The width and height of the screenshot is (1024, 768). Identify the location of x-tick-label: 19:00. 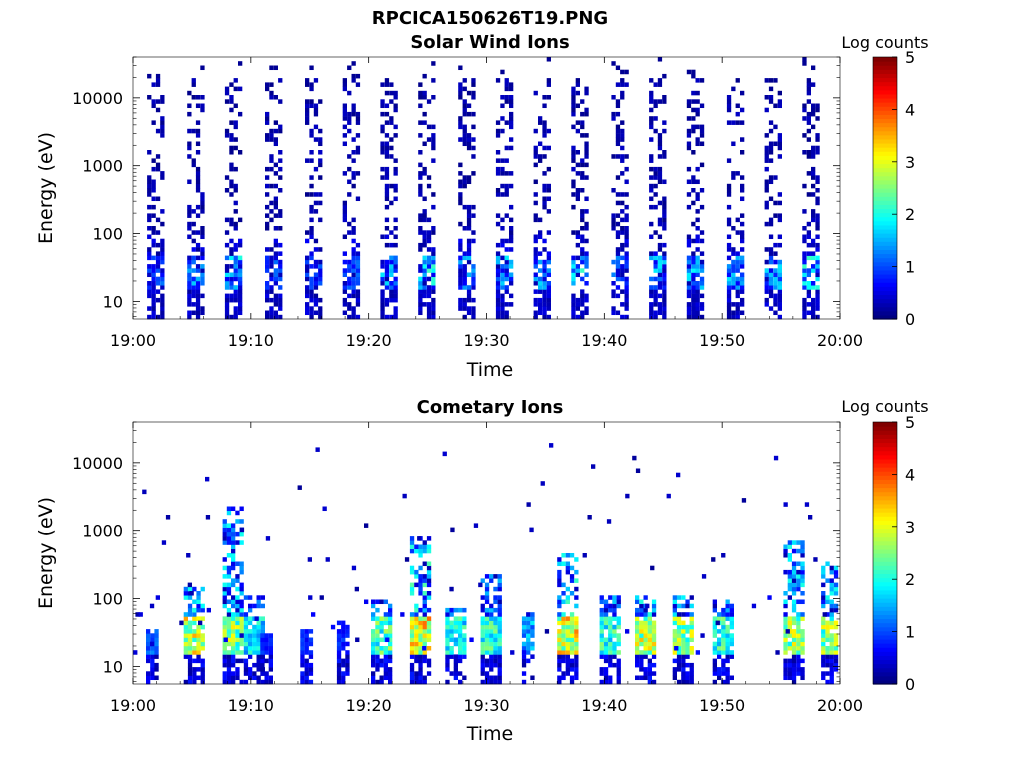
(133, 705).